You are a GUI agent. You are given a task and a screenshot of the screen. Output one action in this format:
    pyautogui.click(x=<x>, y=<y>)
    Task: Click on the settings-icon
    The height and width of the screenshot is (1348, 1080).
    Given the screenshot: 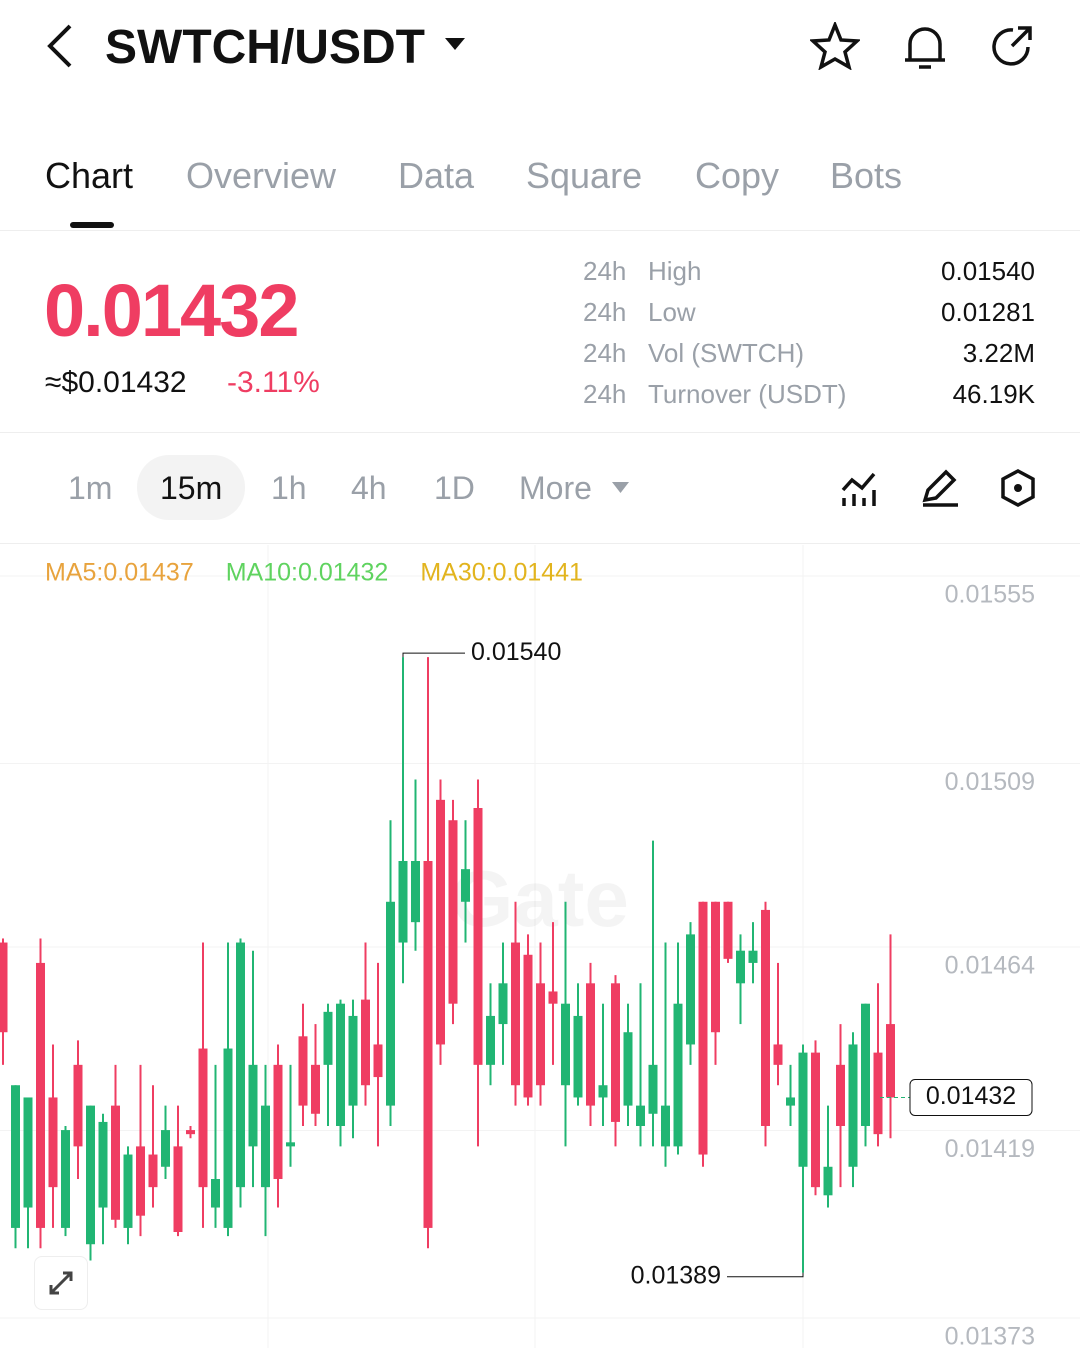 What is the action you would take?
    pyautogui.click(x=1019, y=489)
    